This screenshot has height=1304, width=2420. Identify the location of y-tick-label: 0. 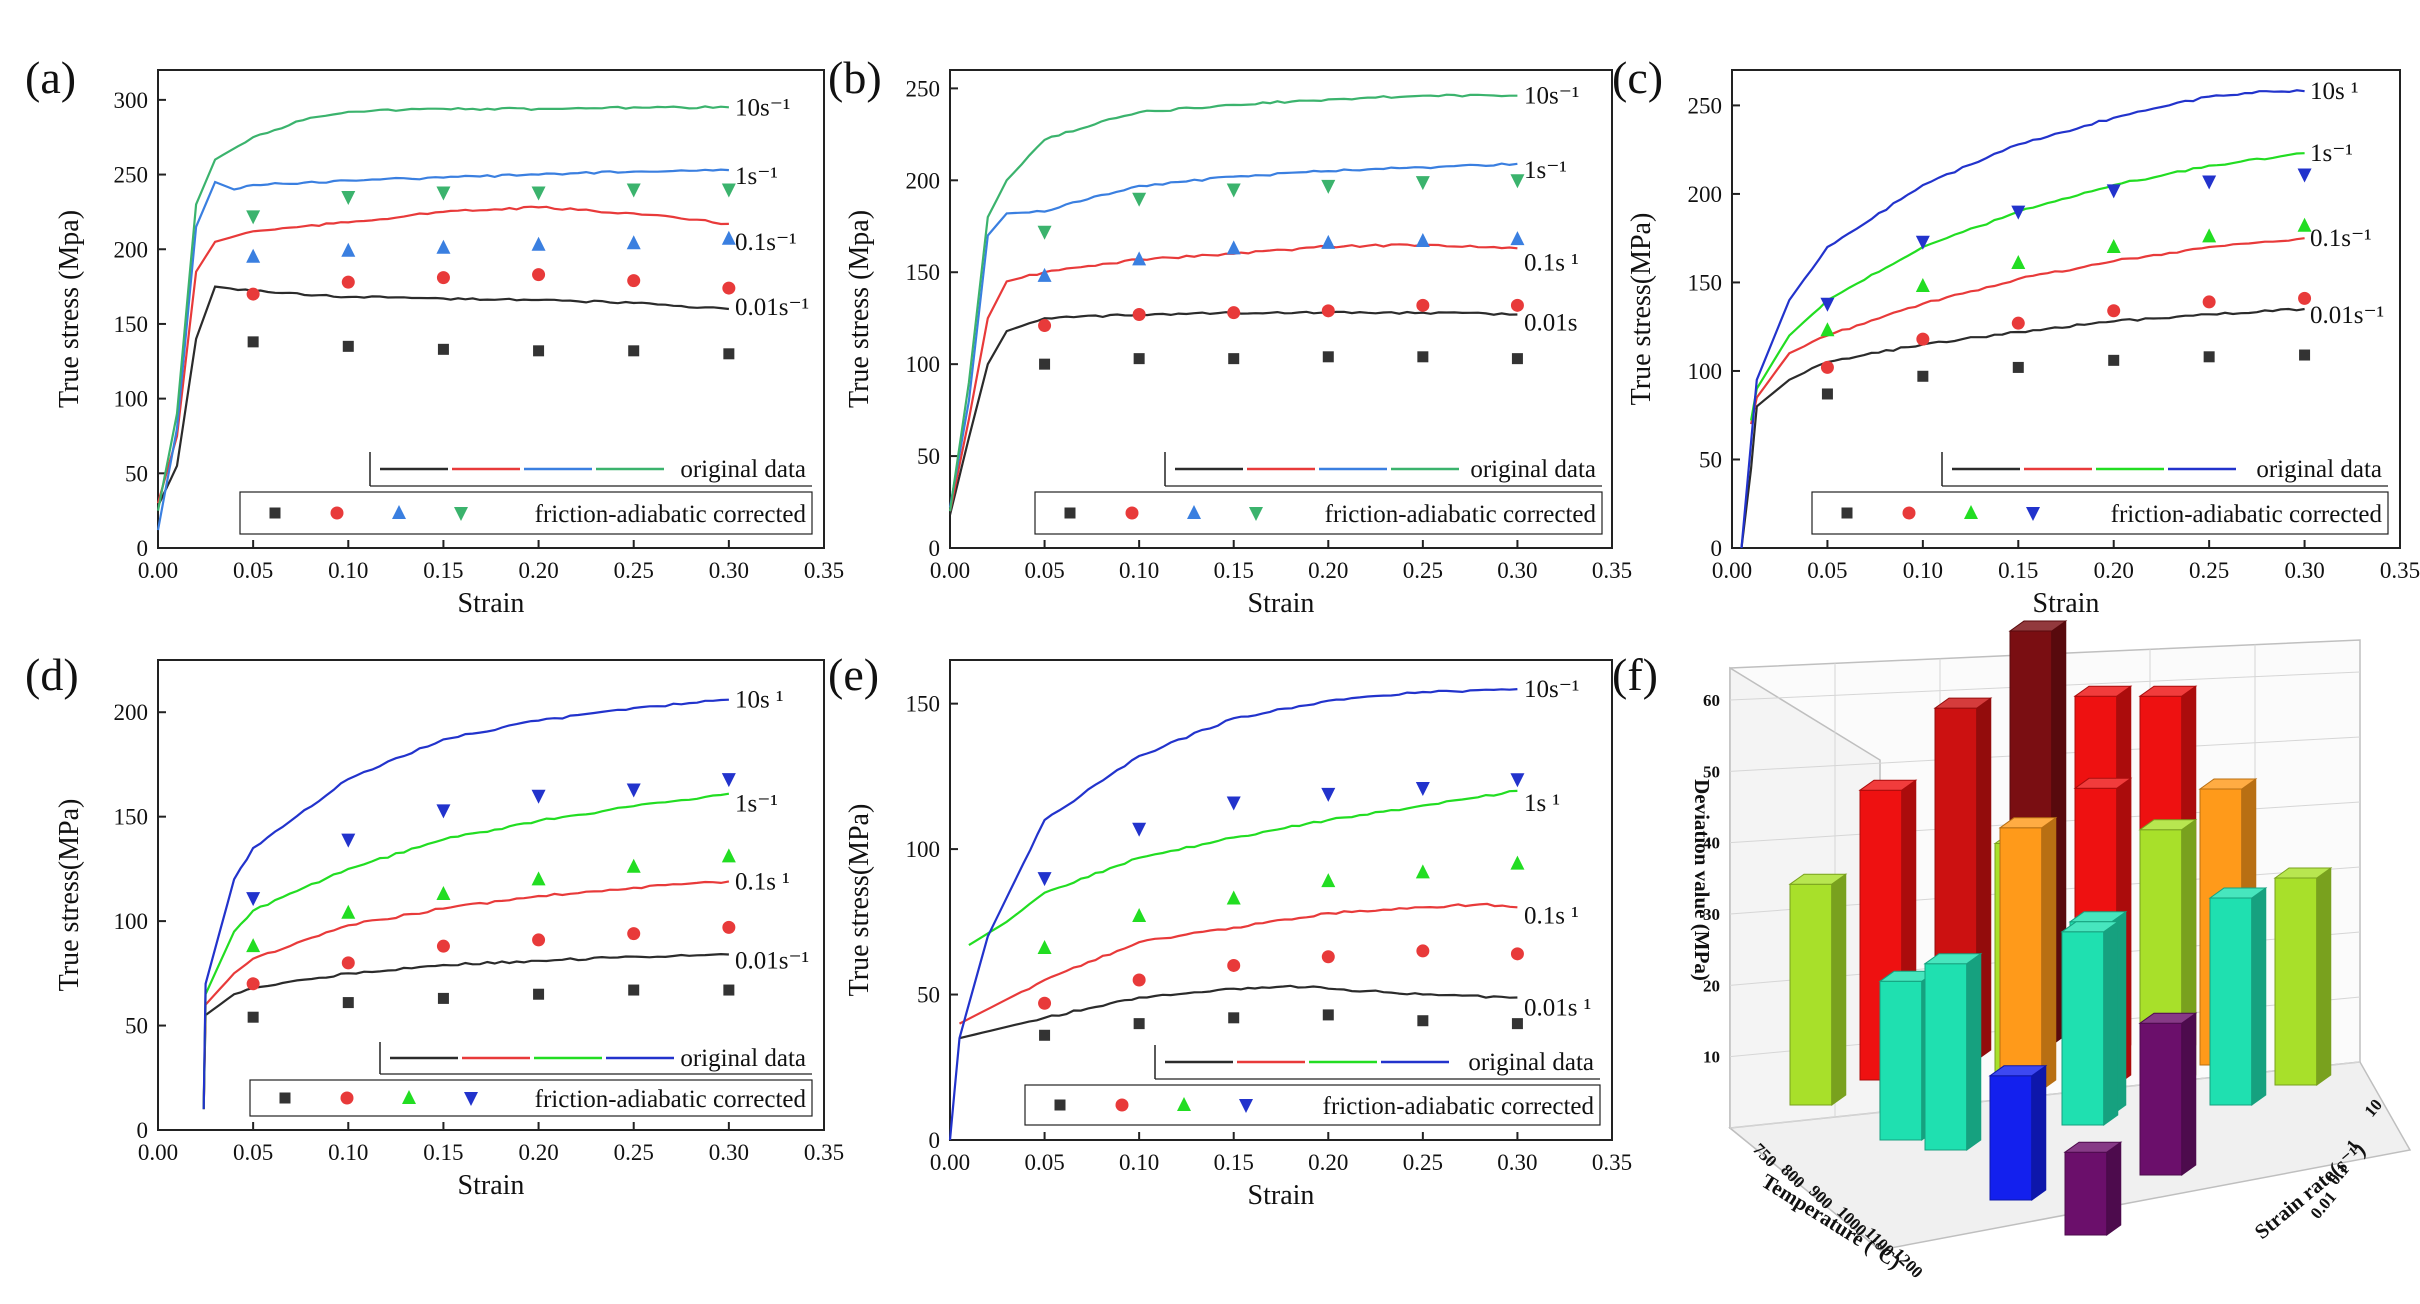
(143, 1130).